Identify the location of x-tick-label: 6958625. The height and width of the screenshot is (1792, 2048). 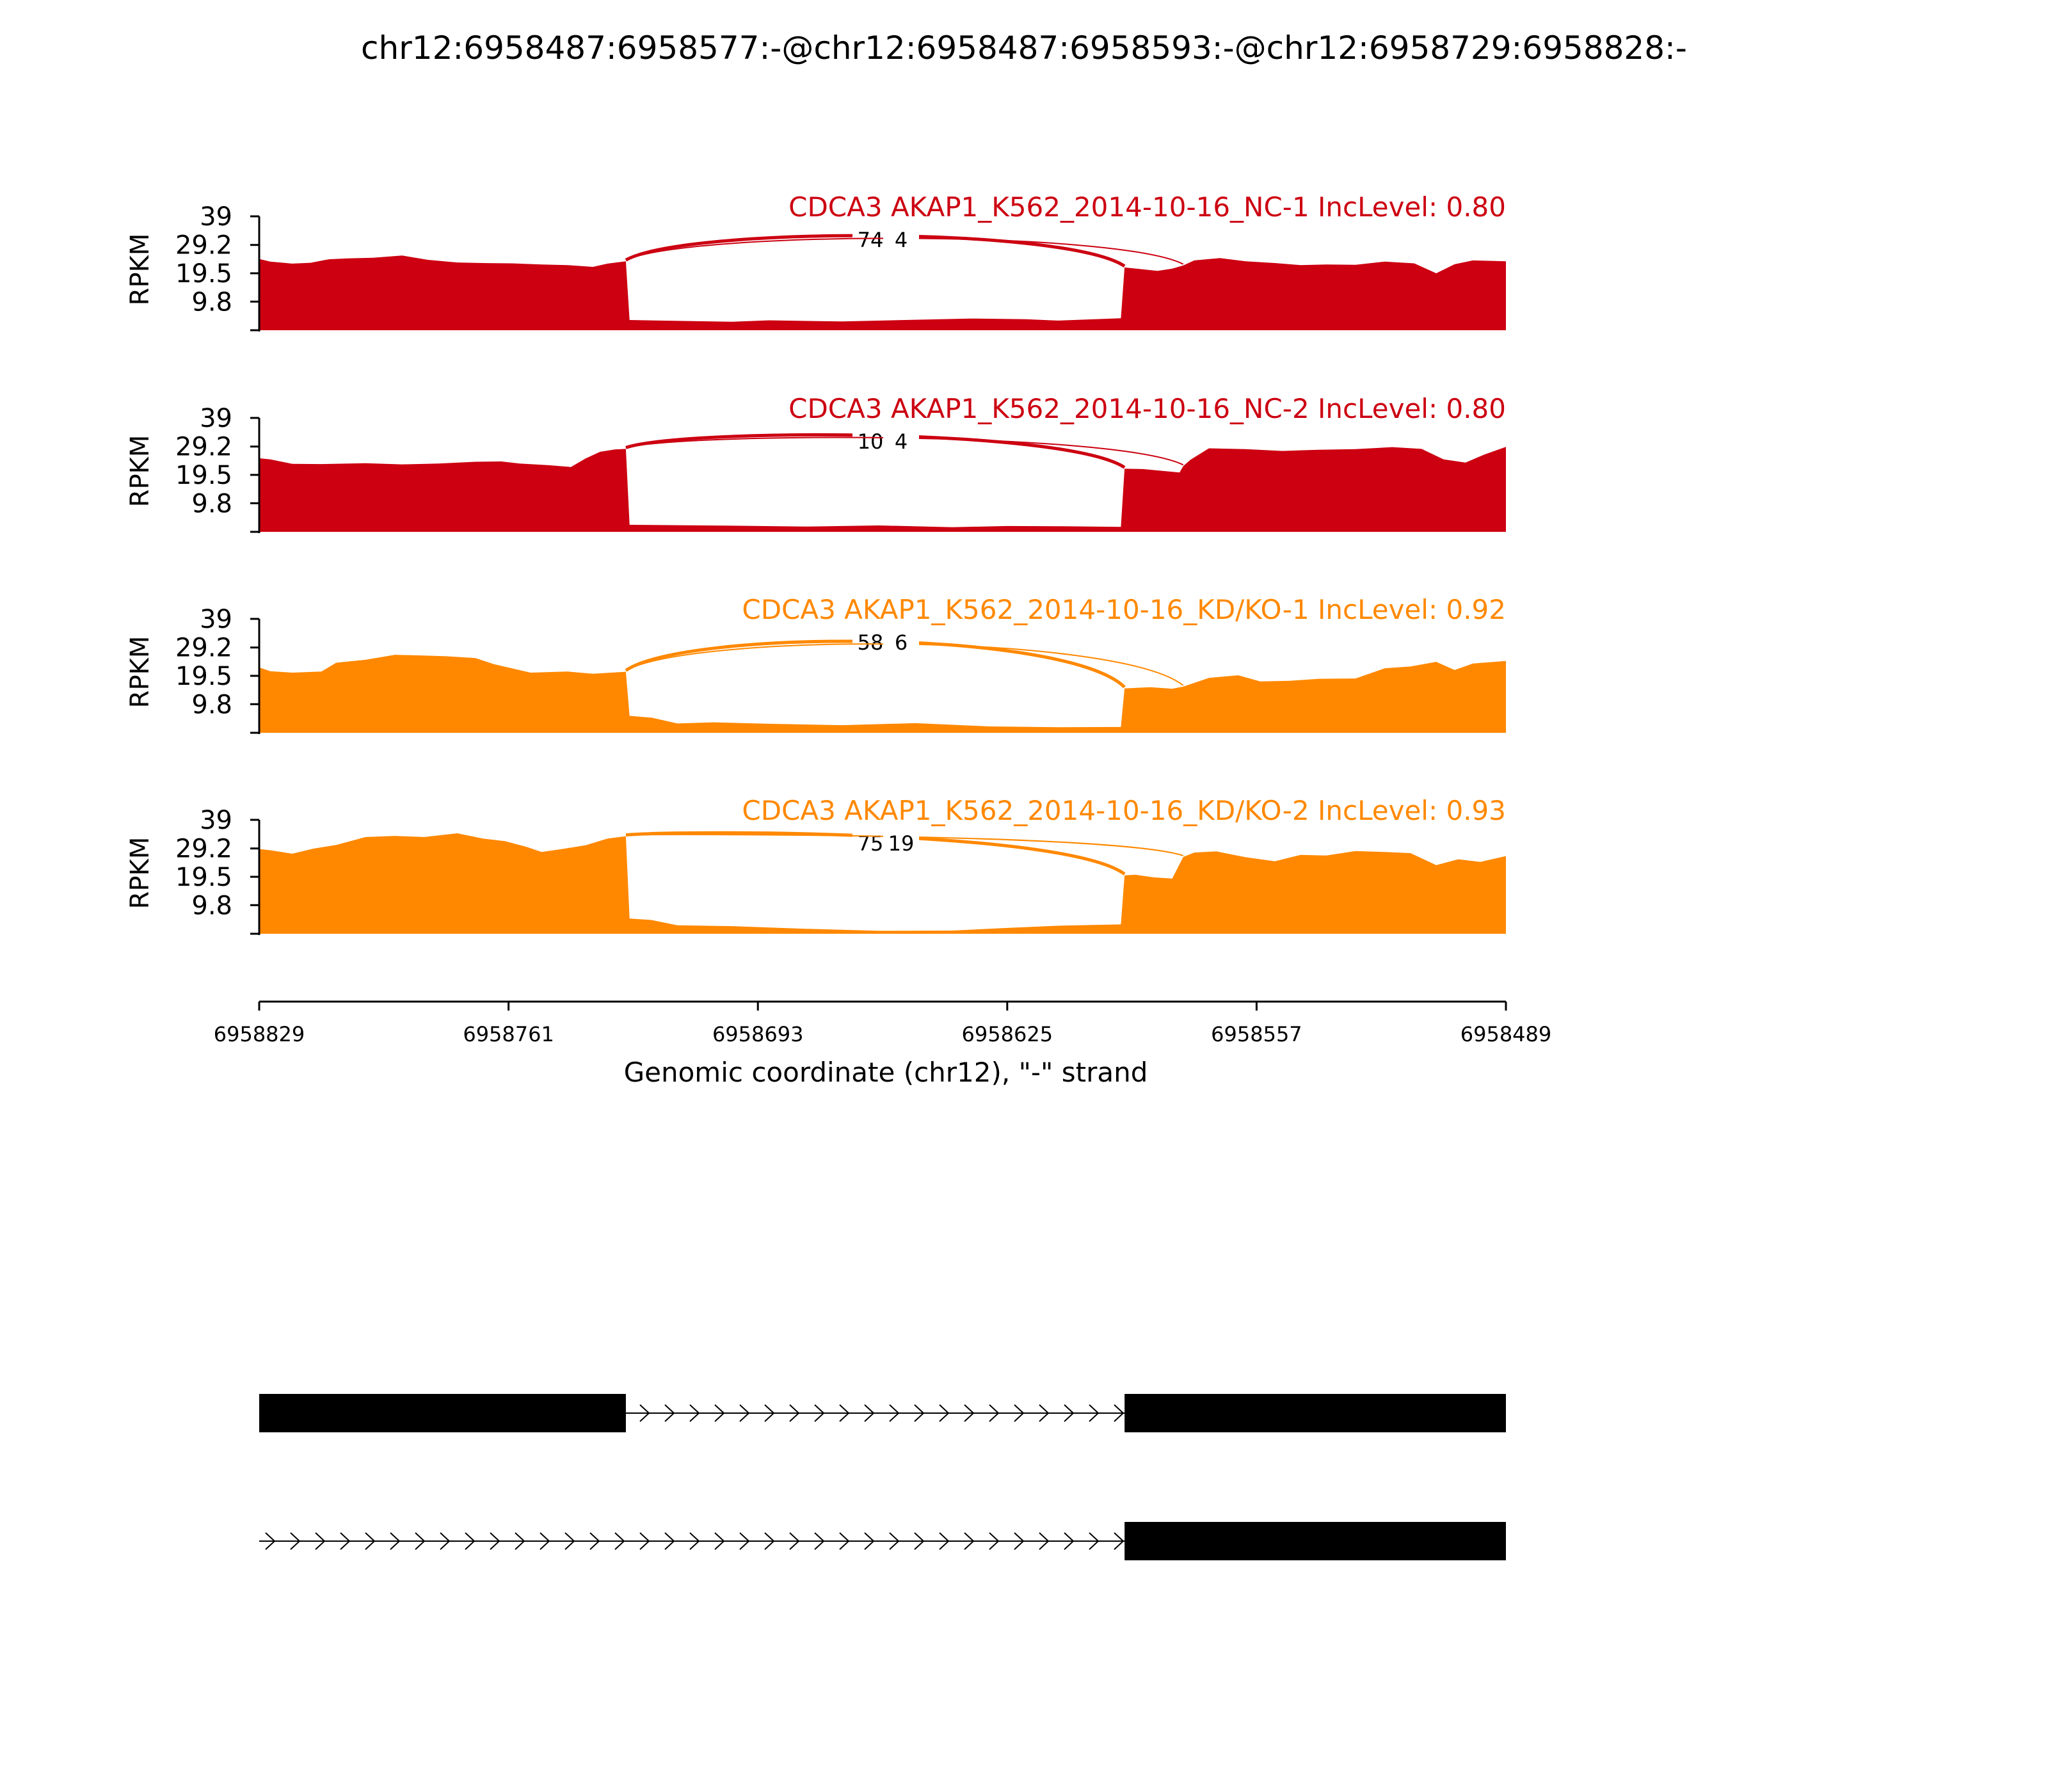
(1007, 1034).